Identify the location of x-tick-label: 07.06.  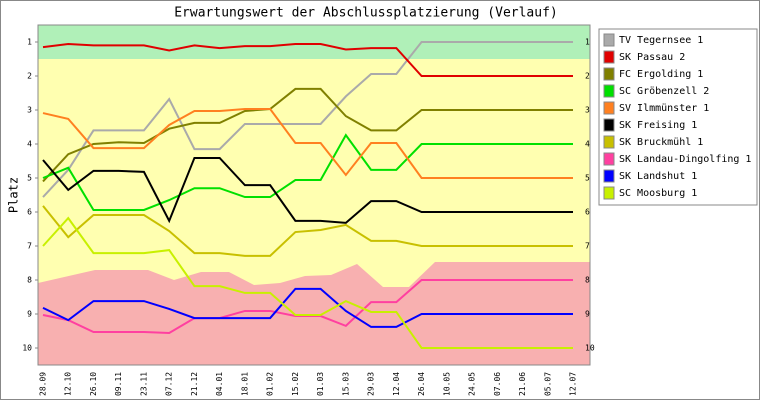
(497, 384).